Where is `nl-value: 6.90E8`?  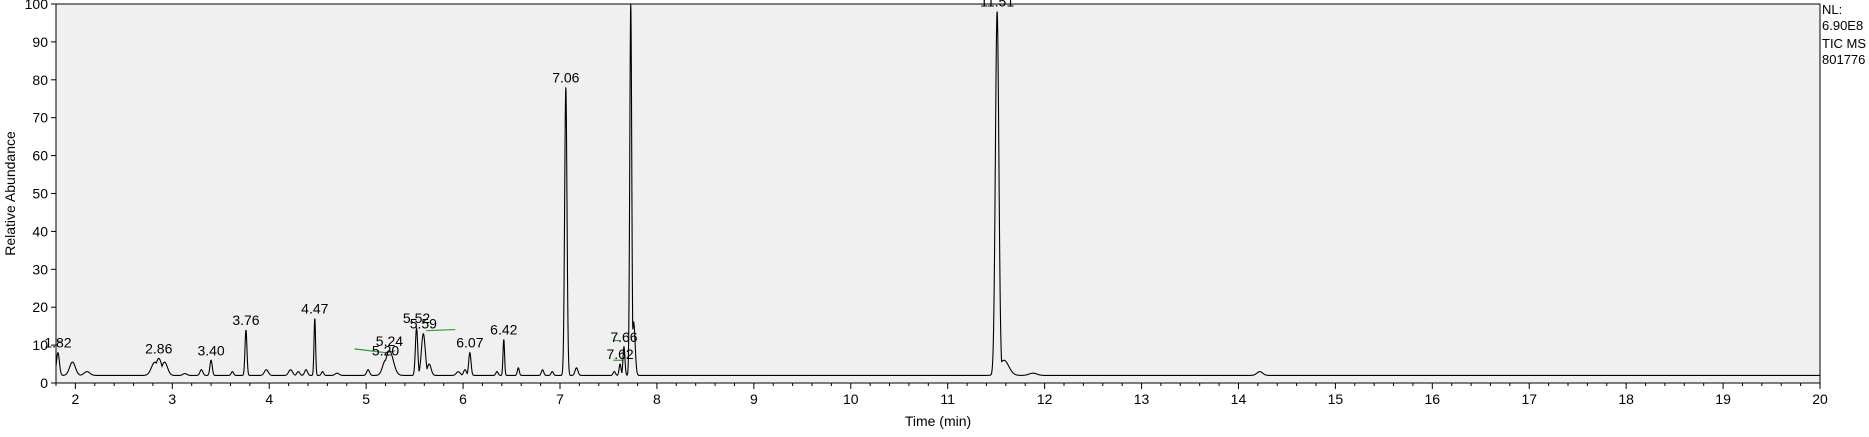 nl-value: 6.90E8 is located at coordinates (1843, 25).